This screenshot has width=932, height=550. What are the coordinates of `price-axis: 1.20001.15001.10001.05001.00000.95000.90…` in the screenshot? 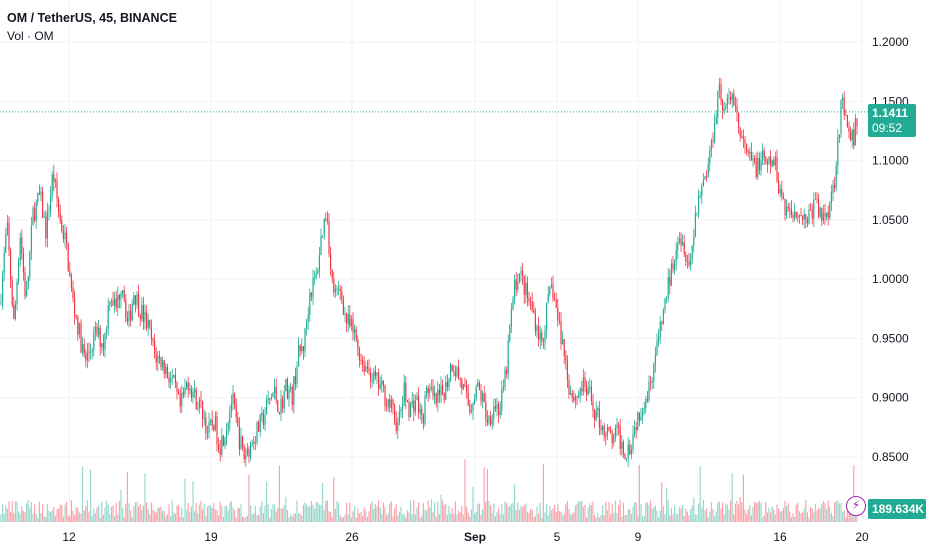 It's located at (890, 249).